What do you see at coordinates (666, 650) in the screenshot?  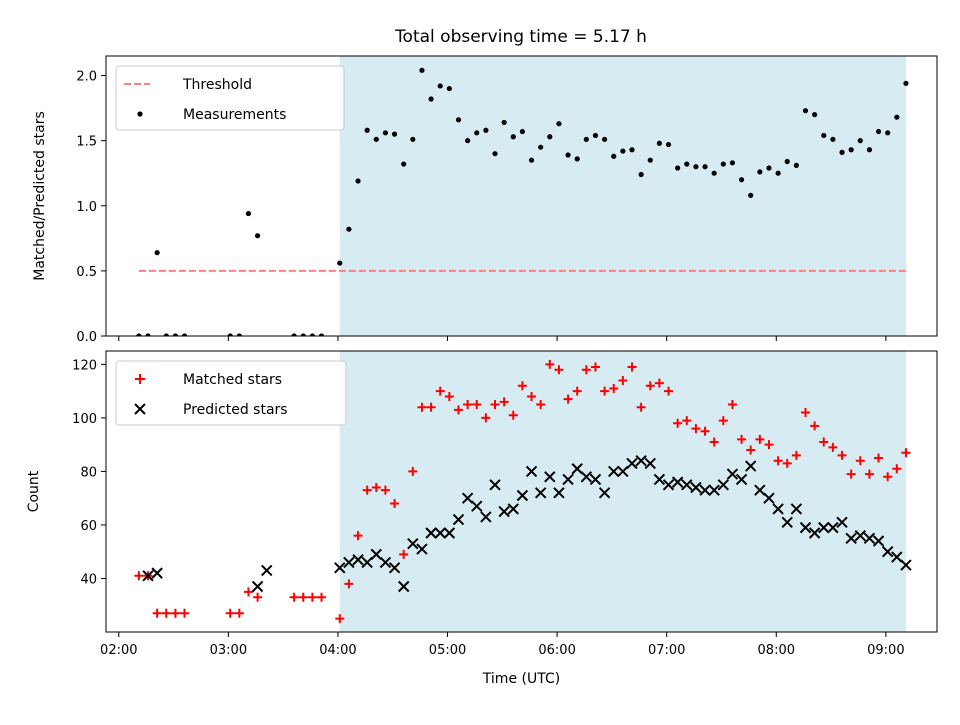 I see `x-tick-label: 07:00` at bounding box center [666, 650].